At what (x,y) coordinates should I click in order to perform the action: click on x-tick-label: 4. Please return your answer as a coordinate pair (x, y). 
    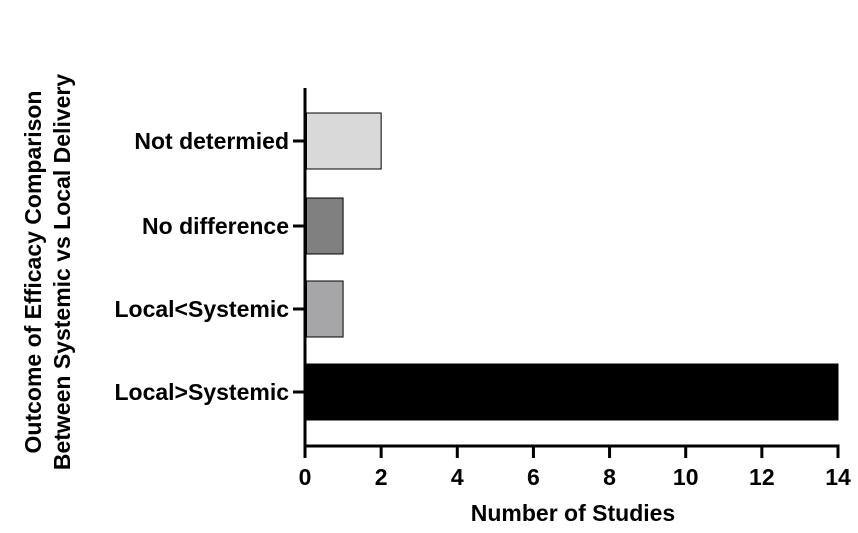
    Looking at the image, I should click on (457, 477).